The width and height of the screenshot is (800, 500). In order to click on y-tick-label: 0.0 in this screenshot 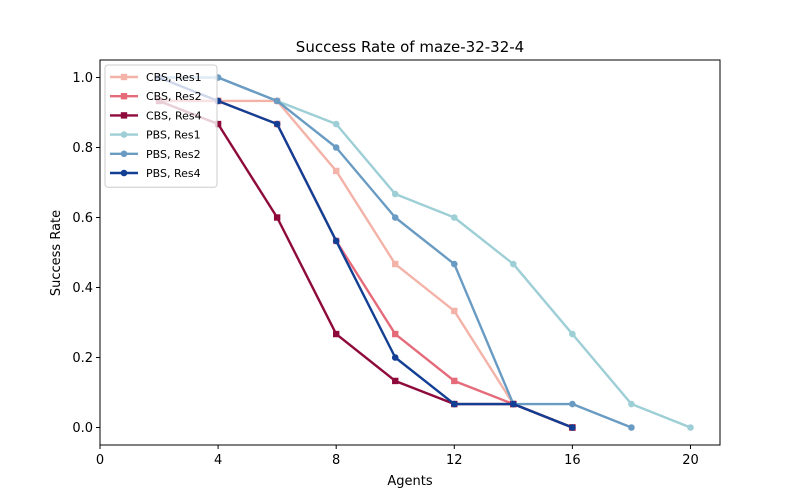, I will do `click(82, 428)`.